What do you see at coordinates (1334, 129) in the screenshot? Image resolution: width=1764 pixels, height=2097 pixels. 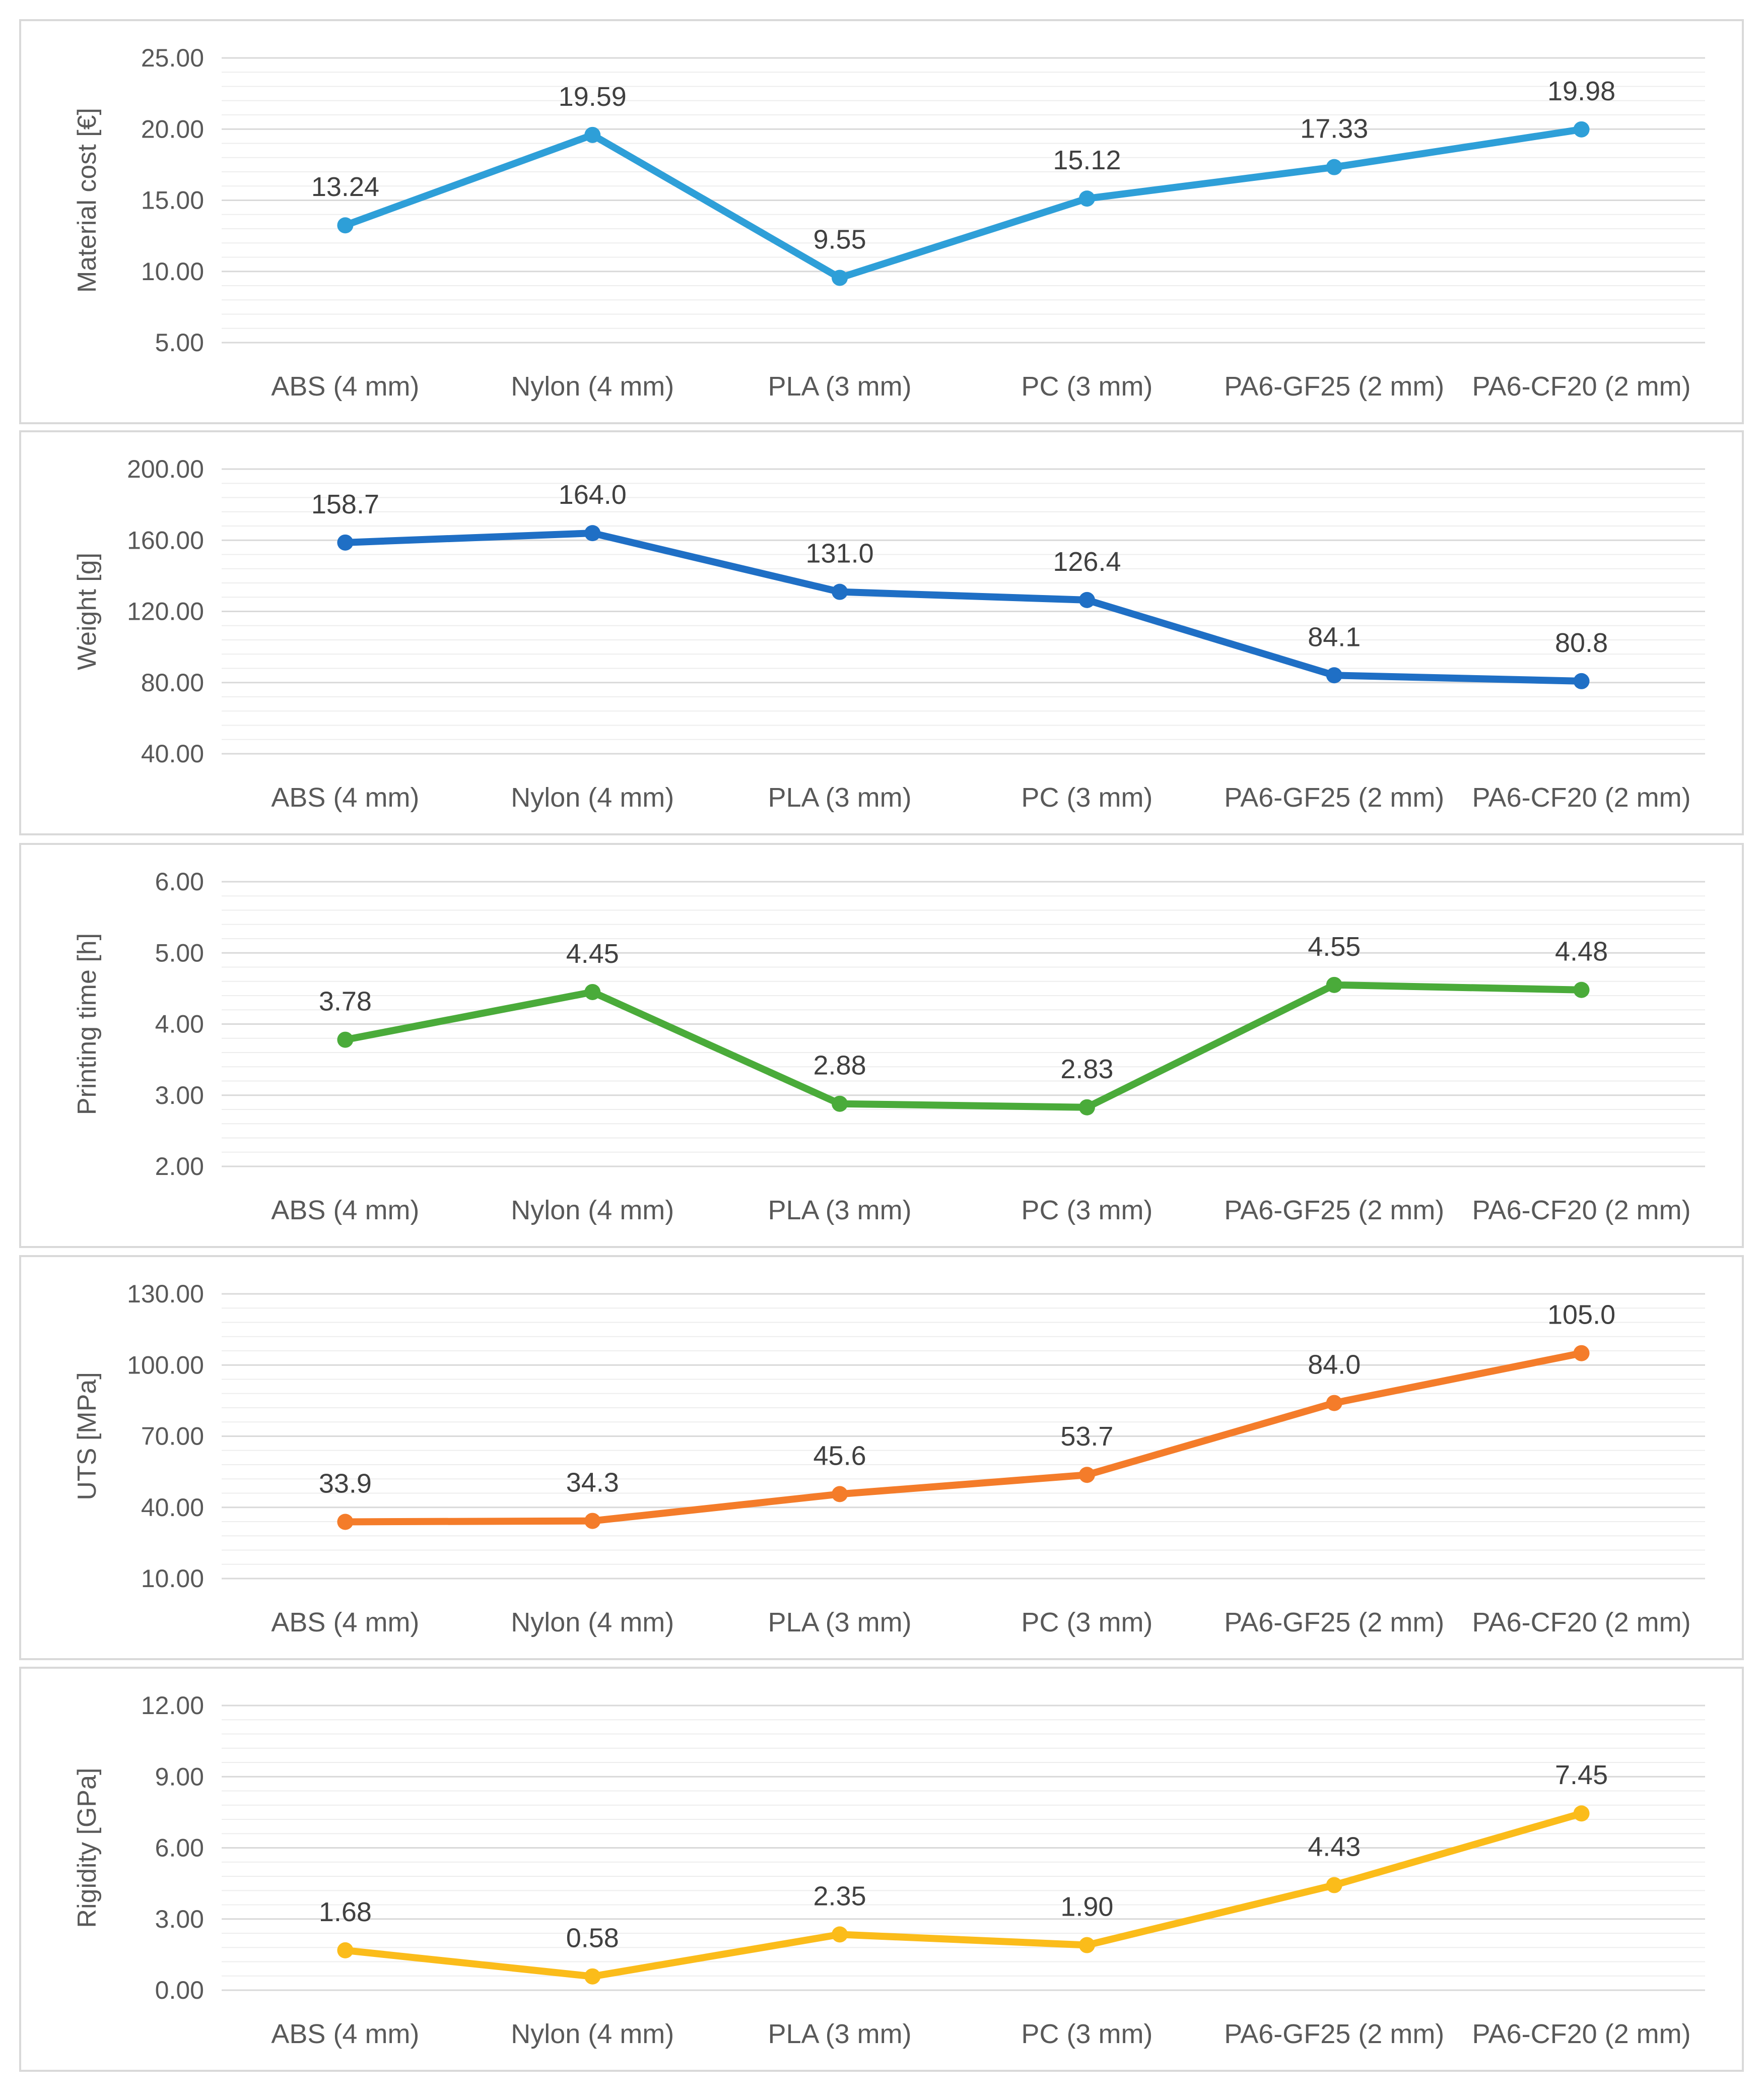 I see `data-label: 17.33` at bounding box center [1334, 129].